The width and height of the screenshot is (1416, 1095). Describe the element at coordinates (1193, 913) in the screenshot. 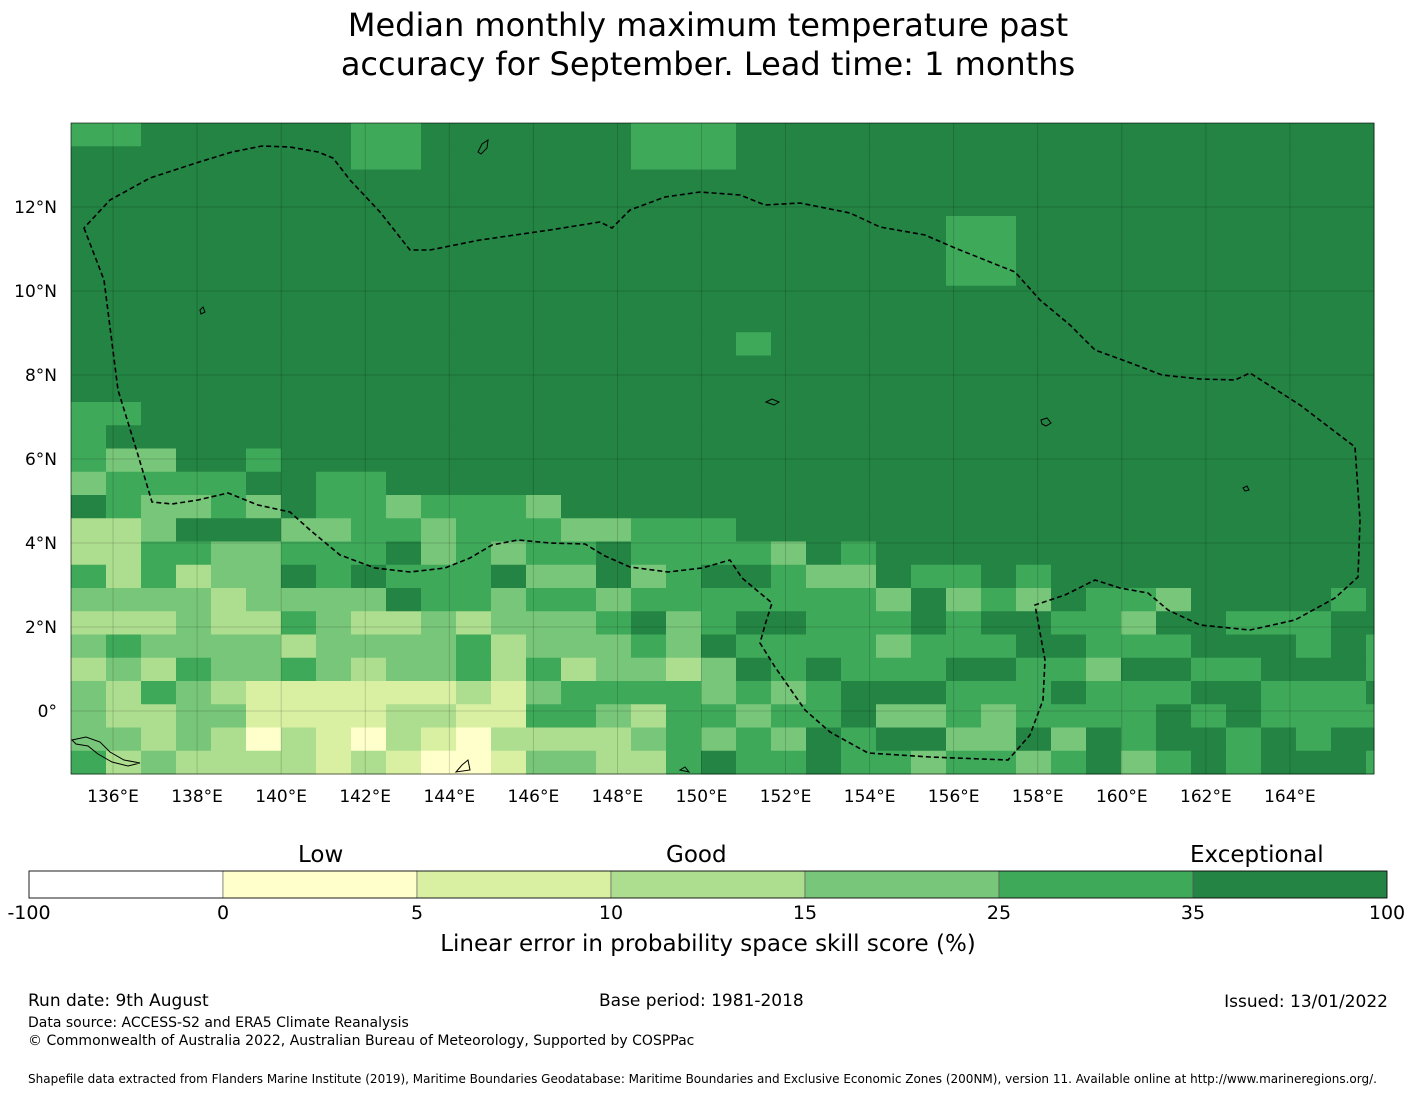

I see `colorbar-tick: 35` at that location.